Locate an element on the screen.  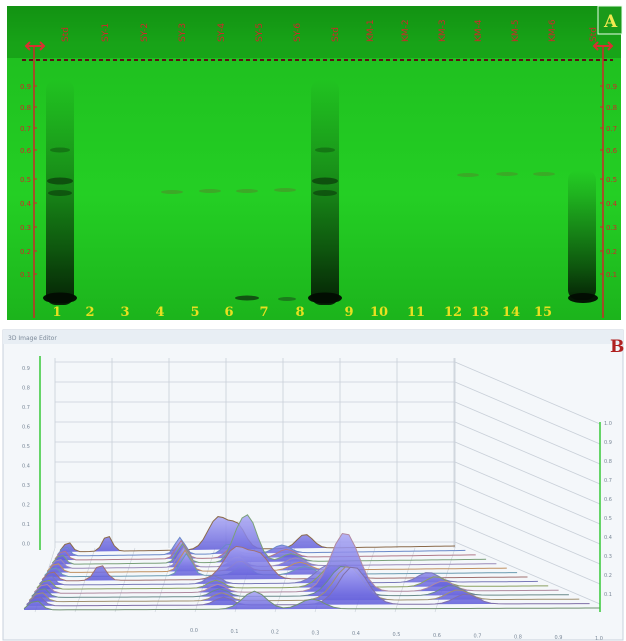
track-label: SY-6 is located at coordinates (298, 32).